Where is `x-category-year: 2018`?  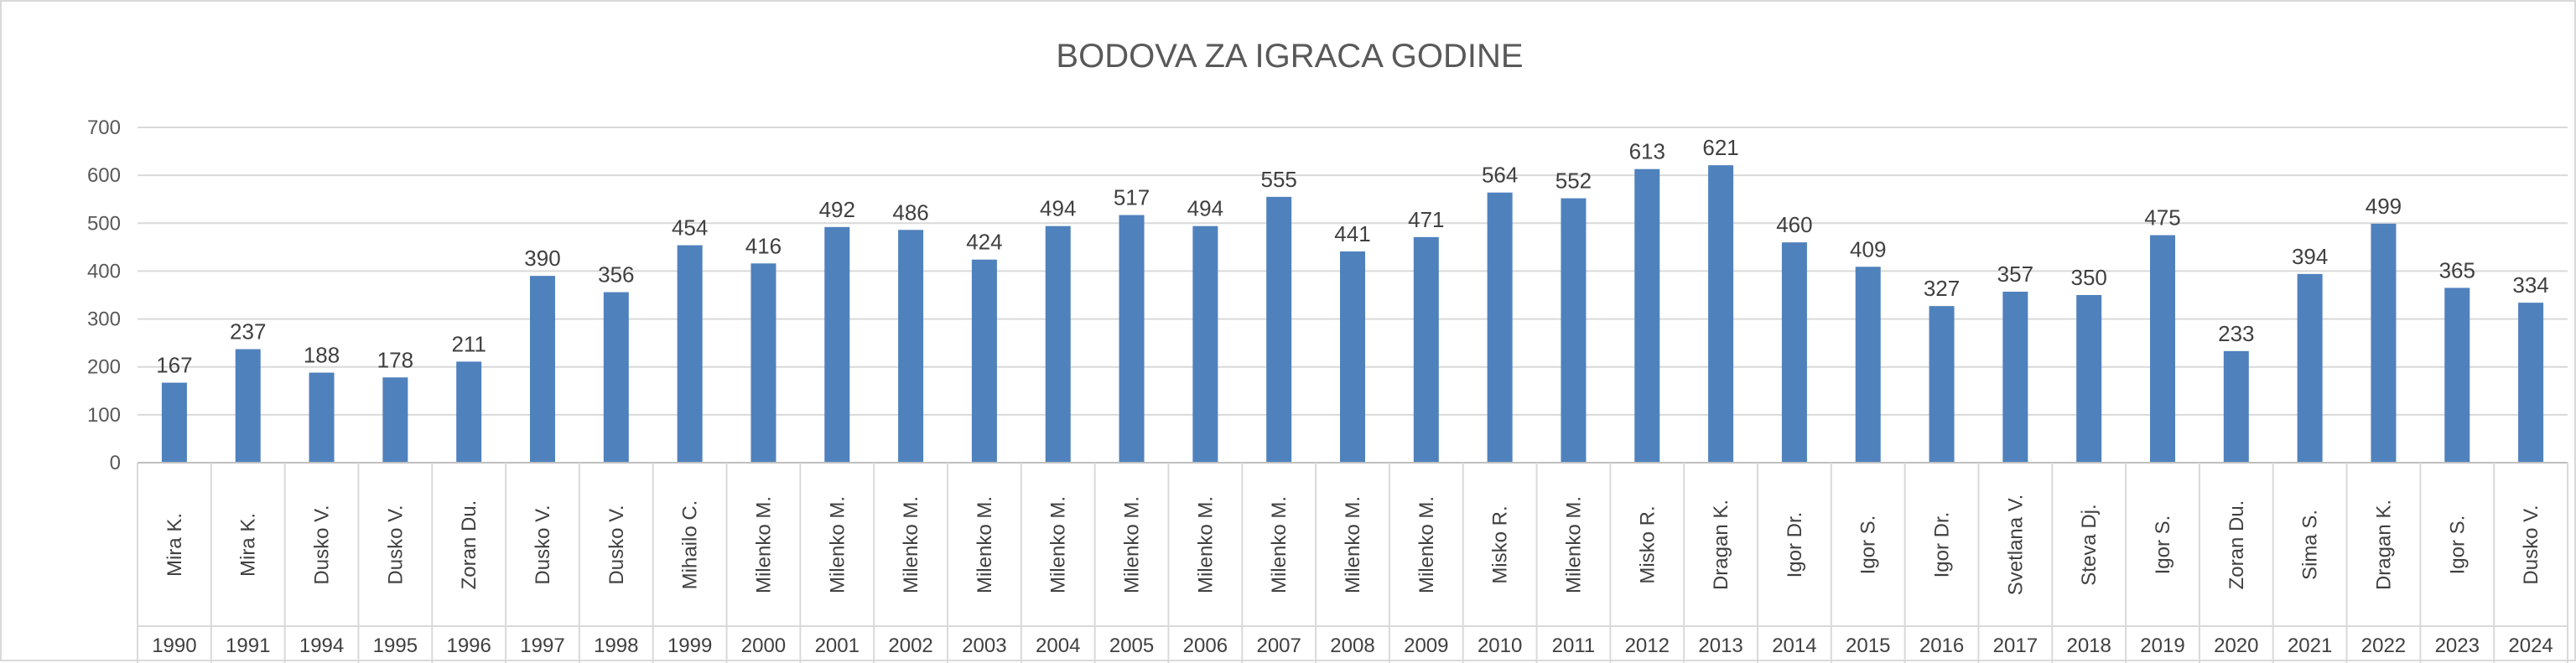 x-category-year: 2018 is located at coordinates (2088, 646).